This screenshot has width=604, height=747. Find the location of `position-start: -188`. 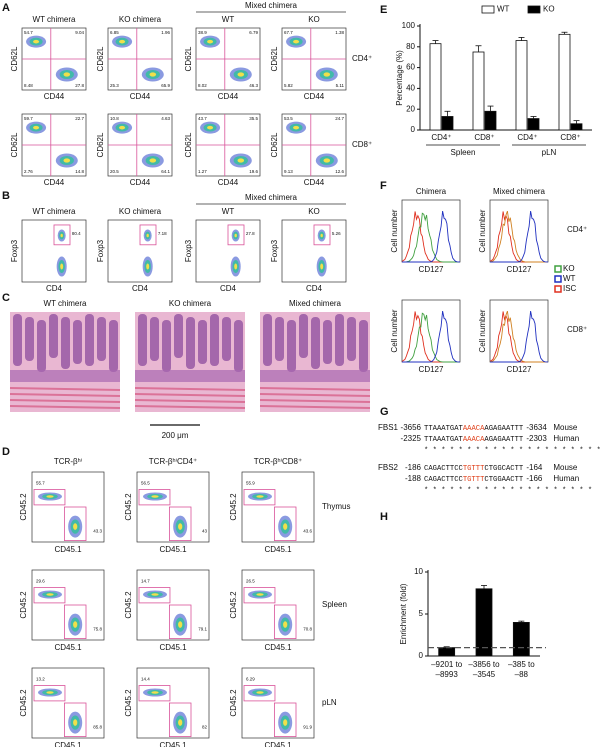

position-start: -188 is located at coordinates (413, 478).